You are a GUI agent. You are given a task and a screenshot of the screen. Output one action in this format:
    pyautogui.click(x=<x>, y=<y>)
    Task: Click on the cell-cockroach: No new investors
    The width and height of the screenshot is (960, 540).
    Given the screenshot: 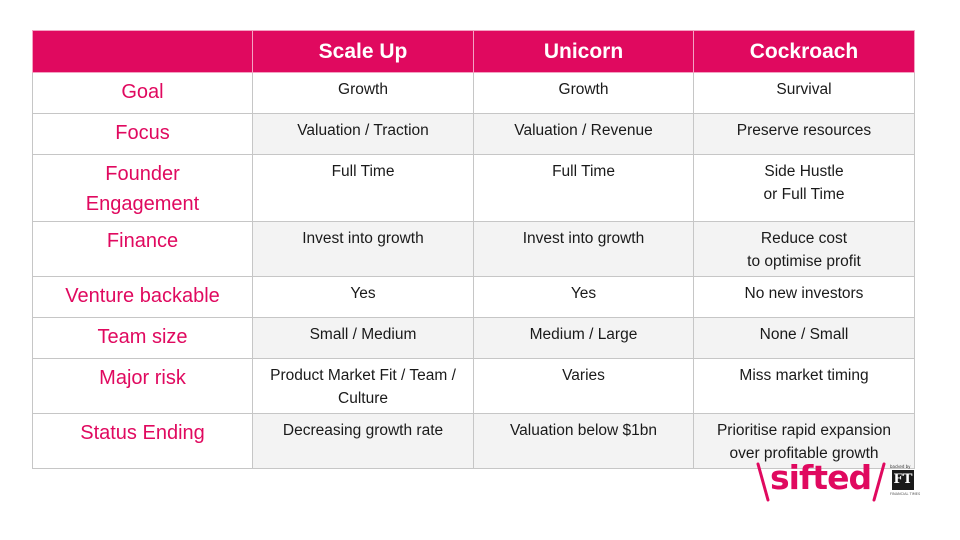 What is the action you would take?
    pyautogui.click(x=804, y=297)
    